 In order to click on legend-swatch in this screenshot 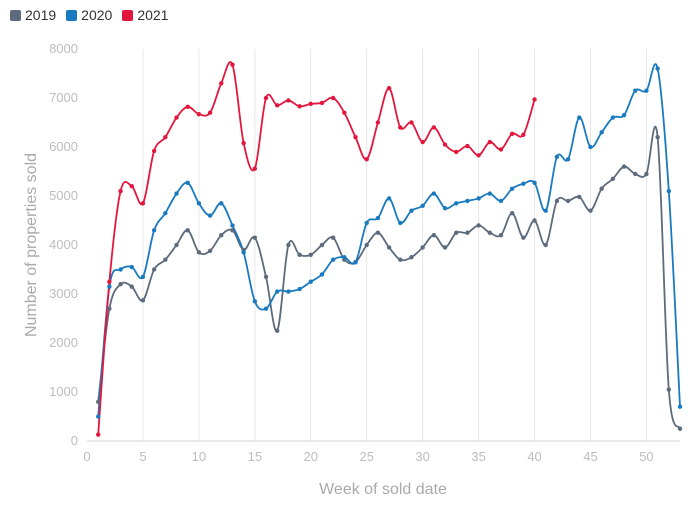, I will do `click(72, 15)`.